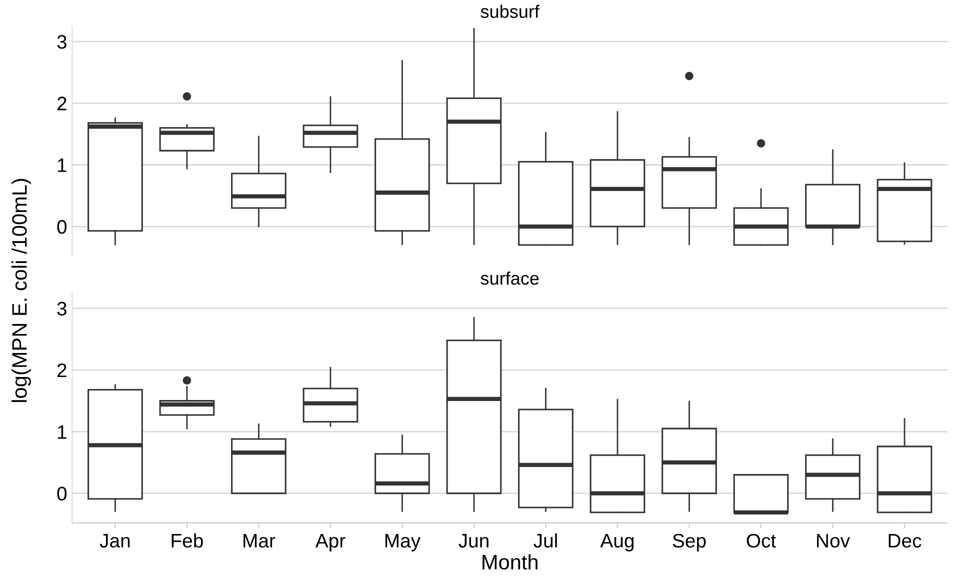 The width and height of the screenshot is (962, 581). Describe the element at coordinates (260, 541) in the screenshot. I see `x-tick-label: Mar` at that location.